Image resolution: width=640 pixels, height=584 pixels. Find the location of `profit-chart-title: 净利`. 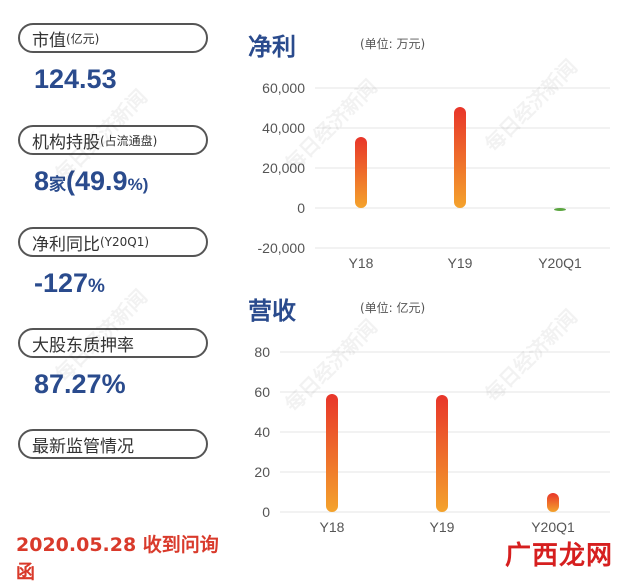

profit-chart-title: 净利 is located at coordinates (272, 47).